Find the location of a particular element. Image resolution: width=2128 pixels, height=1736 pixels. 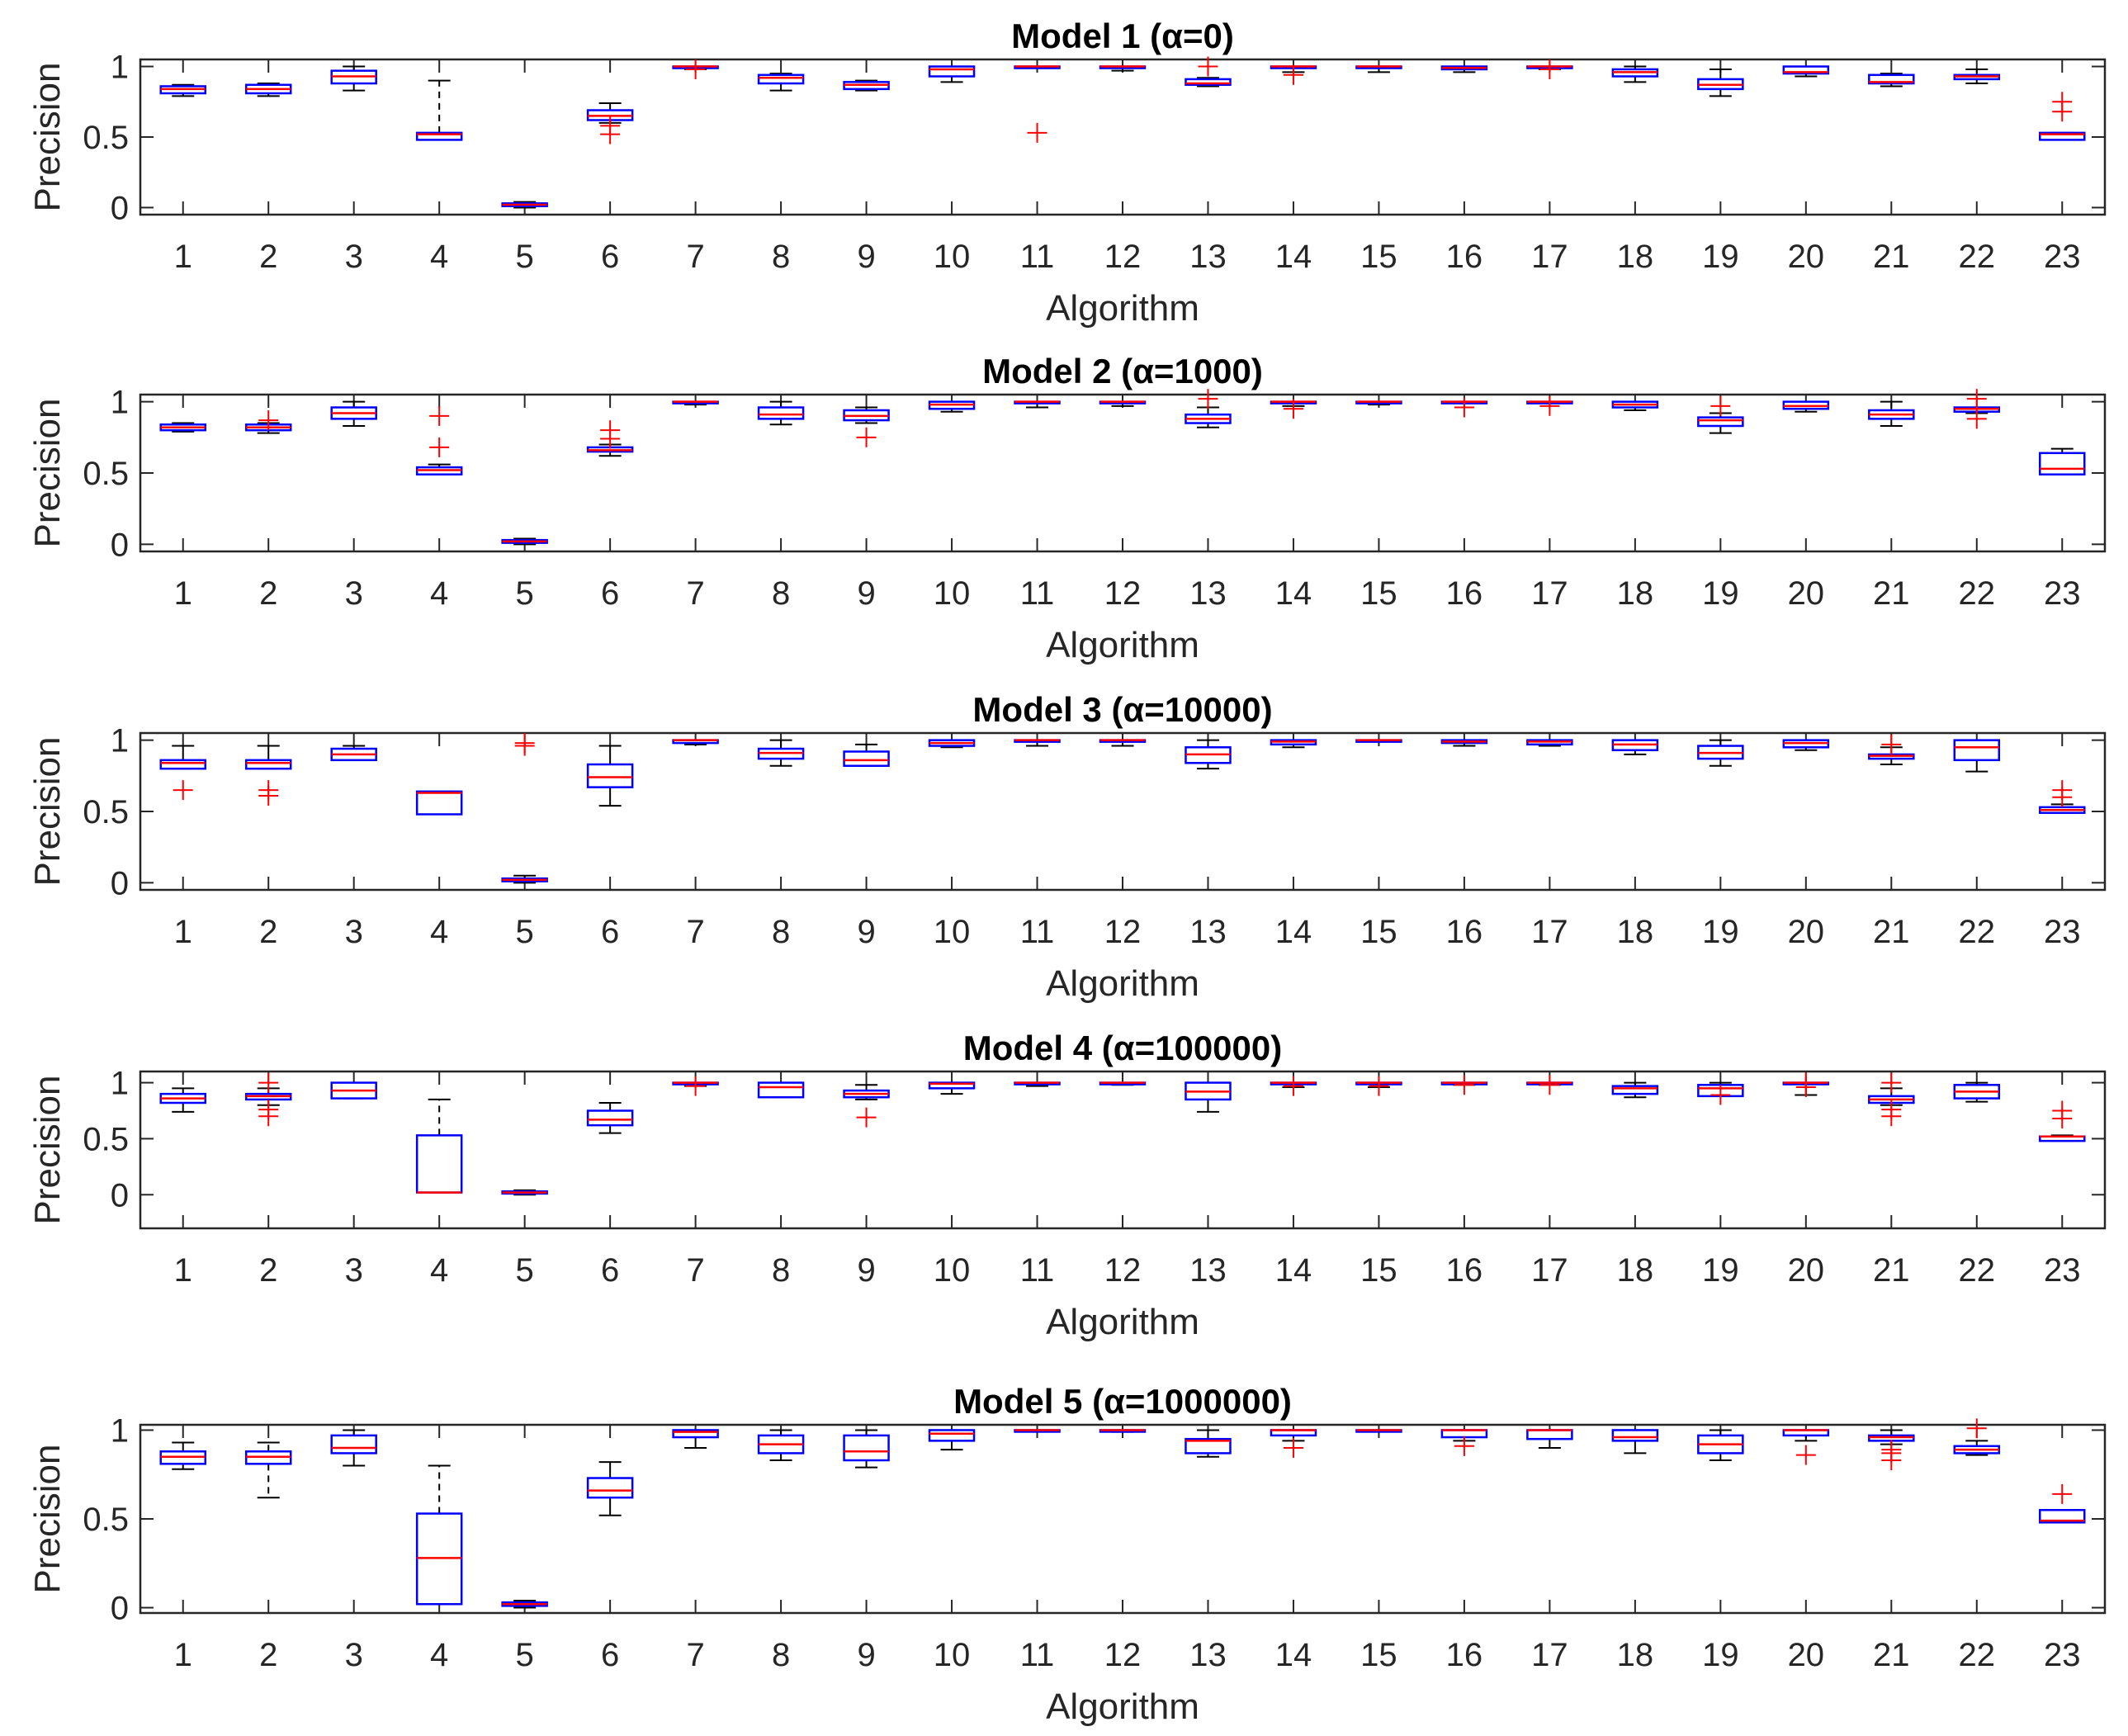

x-axis-label: Algorithm is located at coordinates (1122, 645).